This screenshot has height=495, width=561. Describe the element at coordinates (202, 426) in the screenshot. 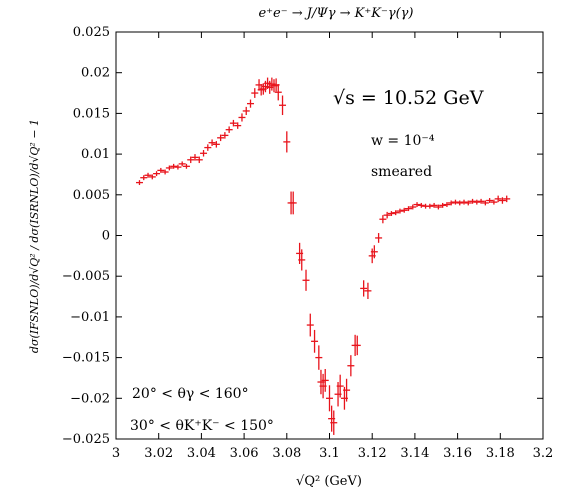

I see `annotation-theta-kk: 30° < θK⁺K⁻ < 150°` at that location.